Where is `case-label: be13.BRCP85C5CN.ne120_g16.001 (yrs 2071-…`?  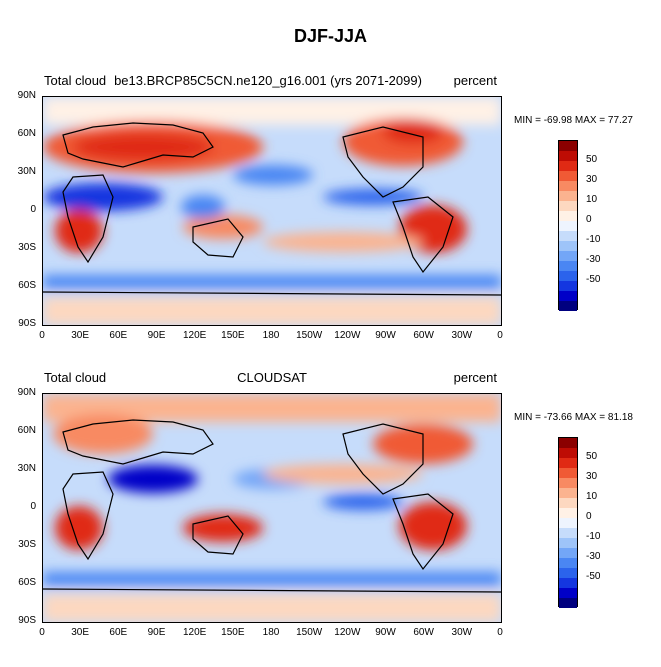 case-label: be13.BRCP85C5CN.ne120_g16.001 (yrs 2071-… is located at coordinates (268, 80).